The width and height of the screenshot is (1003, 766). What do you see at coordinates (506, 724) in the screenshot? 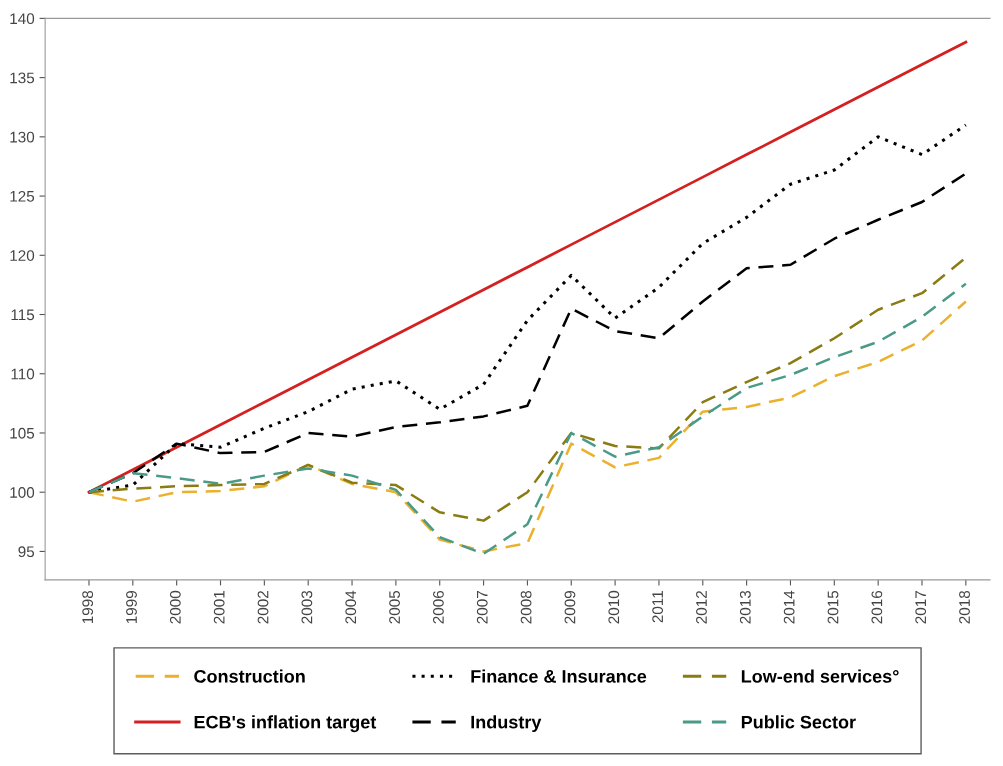
I see `legend-label: Industry` at bounding box center [506, 724].